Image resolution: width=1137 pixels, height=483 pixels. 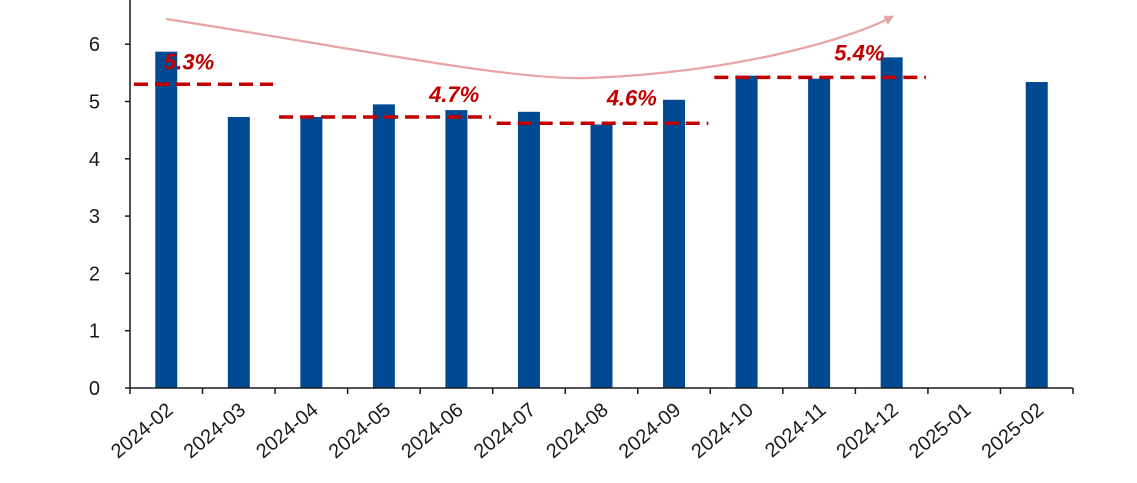 What do you see at coordinates (940, 431) in the screenshot?
I see `x-tick-label: 2025-01` at bounding box center [940, 431].